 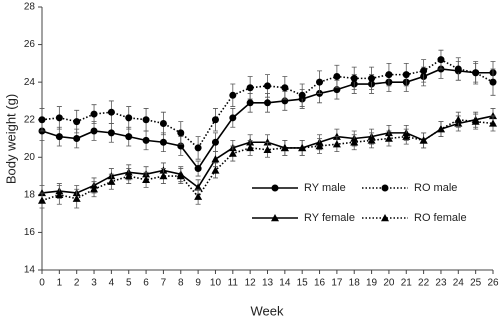 I want to click on x-tick-label: 22, so click(x=424, y=283).